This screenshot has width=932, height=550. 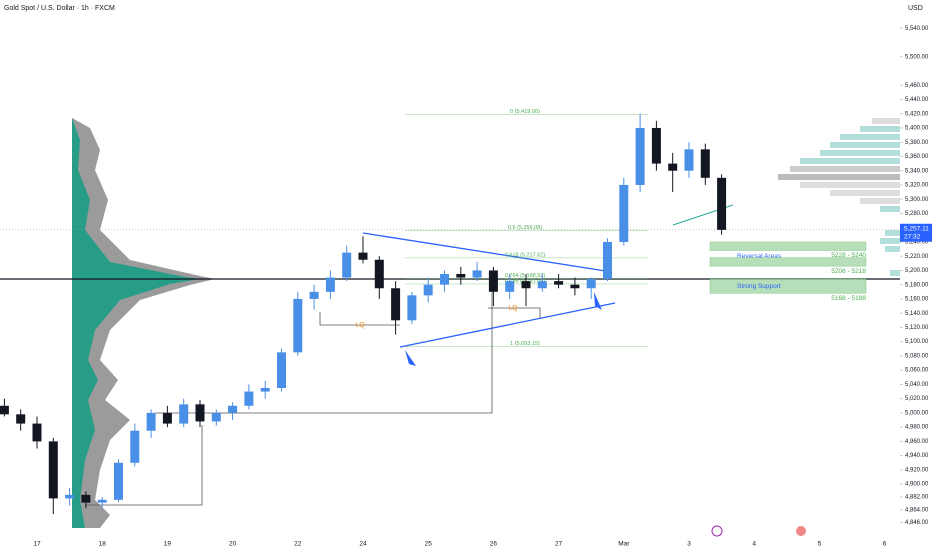 What do you see at coordinates (513, 308) in the screenshot?
I see `annotation: LQ` at bounding box center [513, 308].